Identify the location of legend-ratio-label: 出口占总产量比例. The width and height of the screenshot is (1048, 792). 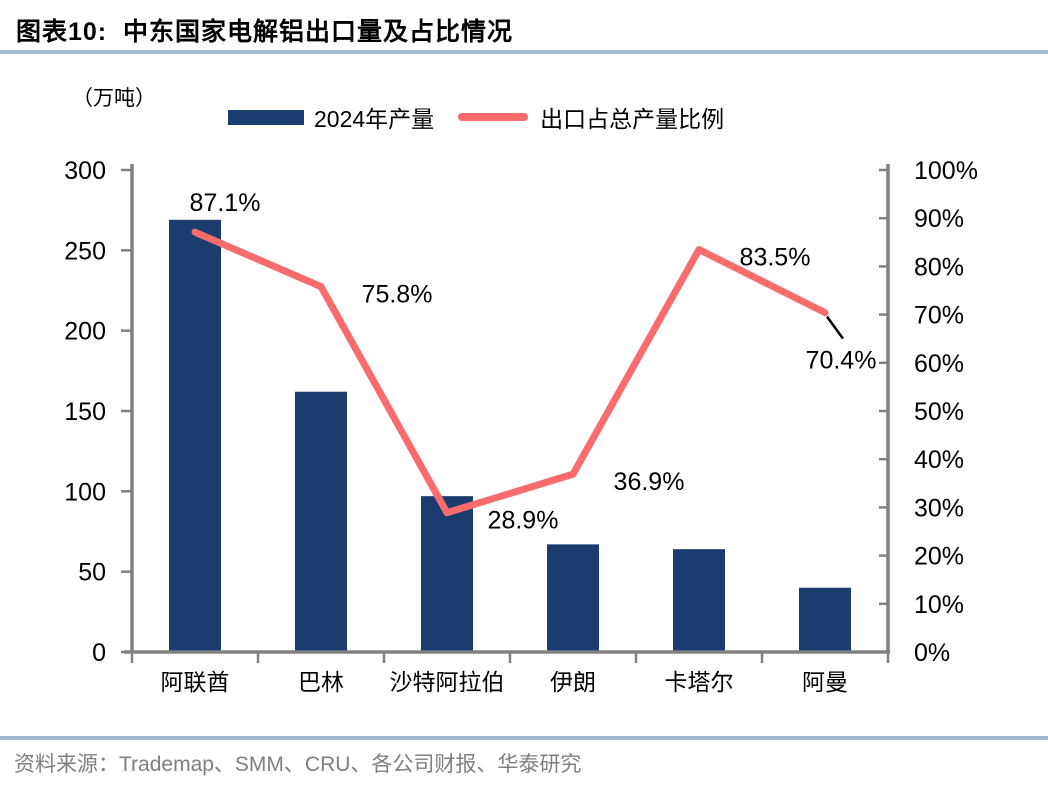
(632, 119).